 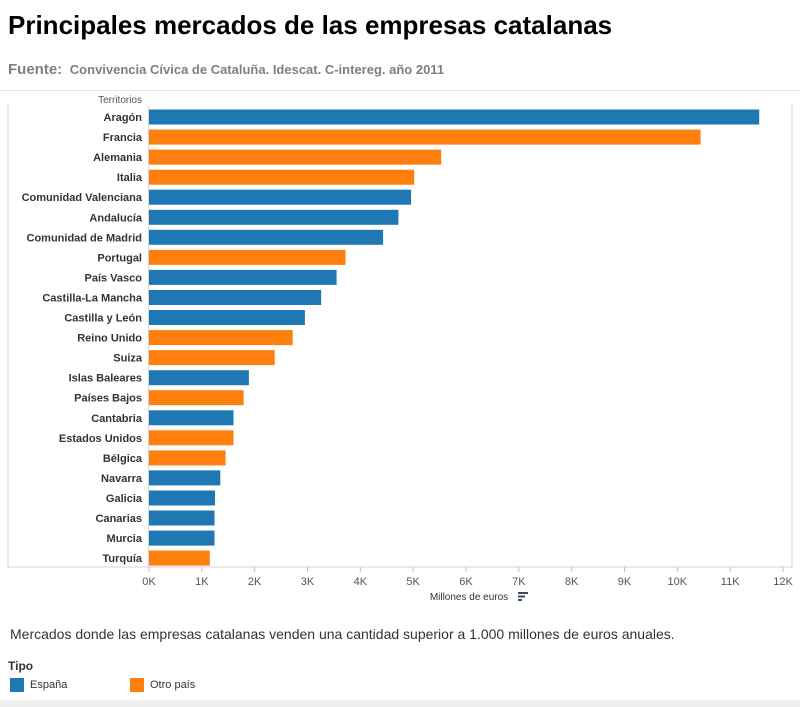 What do you see at coordinates (114, 278) in the screenshot?
I see `category-label: País Vasco` at bounding box center [114, 278].